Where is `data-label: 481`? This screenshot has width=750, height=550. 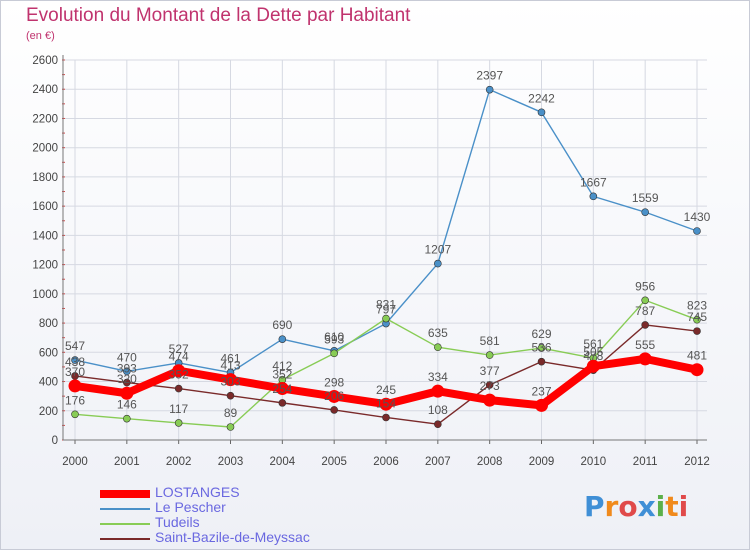 data-label: 481 is located at coordinates (697, 356).